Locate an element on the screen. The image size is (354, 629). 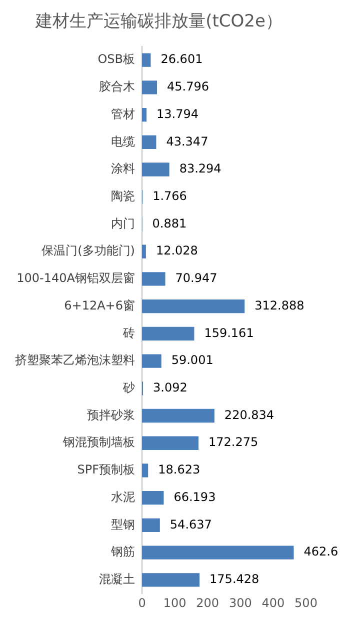
data-label: 70.947 is located at coordinates (196, 278).